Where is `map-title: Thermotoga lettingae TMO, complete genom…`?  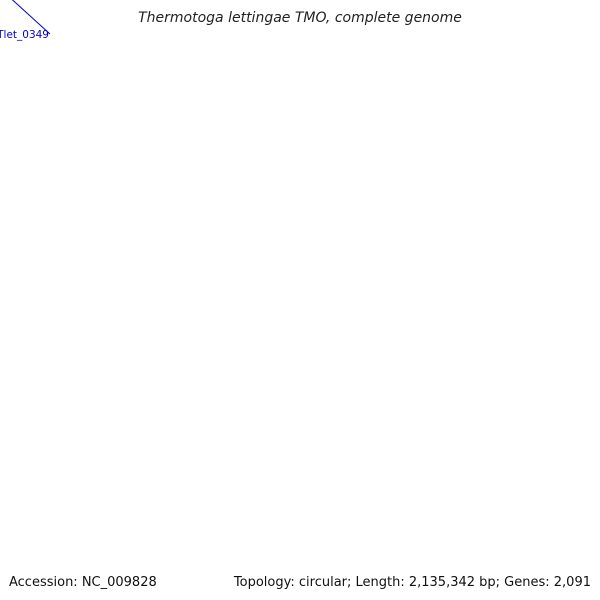 map-title: Thermotoga lettingae TMO, complete genom… is located at coordinates (300, 18).